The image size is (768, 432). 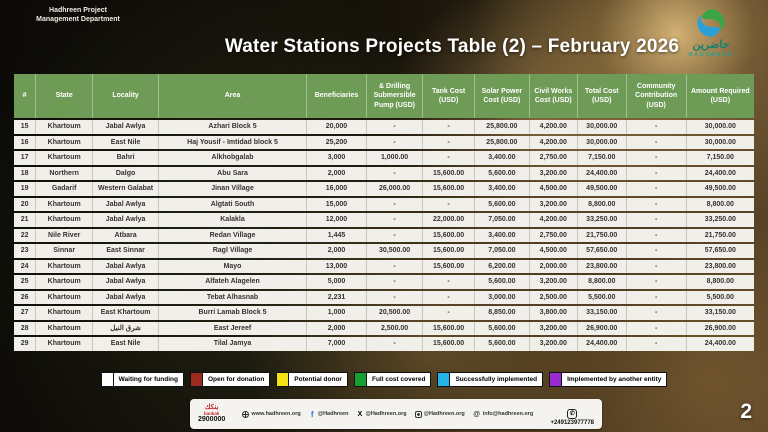 I want to click on table-cell: 24,400.00, so click(x=720, y=173).